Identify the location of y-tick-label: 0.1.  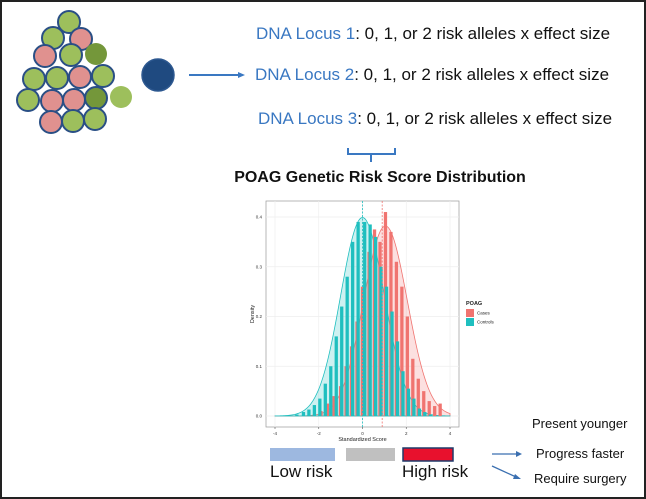
(259, 366).